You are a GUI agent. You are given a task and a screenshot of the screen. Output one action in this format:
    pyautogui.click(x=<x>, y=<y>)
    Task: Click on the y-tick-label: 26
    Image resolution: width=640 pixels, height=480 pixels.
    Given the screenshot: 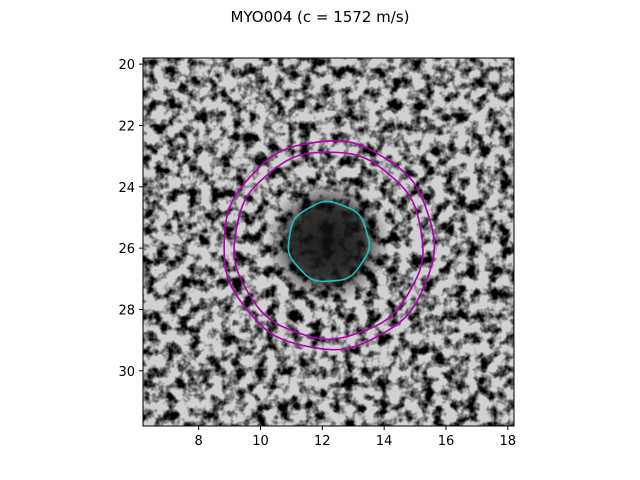 What is the action you would take?
    pyautogui.click(x=126, y=249)
    